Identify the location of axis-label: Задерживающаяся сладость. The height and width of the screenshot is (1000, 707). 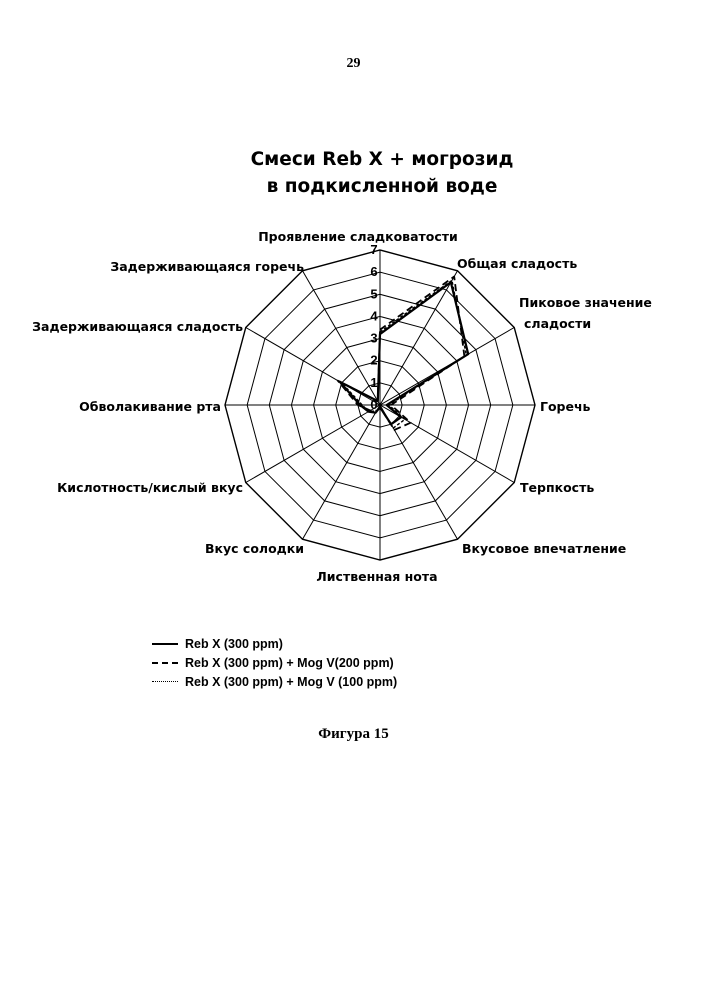
(137, 326).